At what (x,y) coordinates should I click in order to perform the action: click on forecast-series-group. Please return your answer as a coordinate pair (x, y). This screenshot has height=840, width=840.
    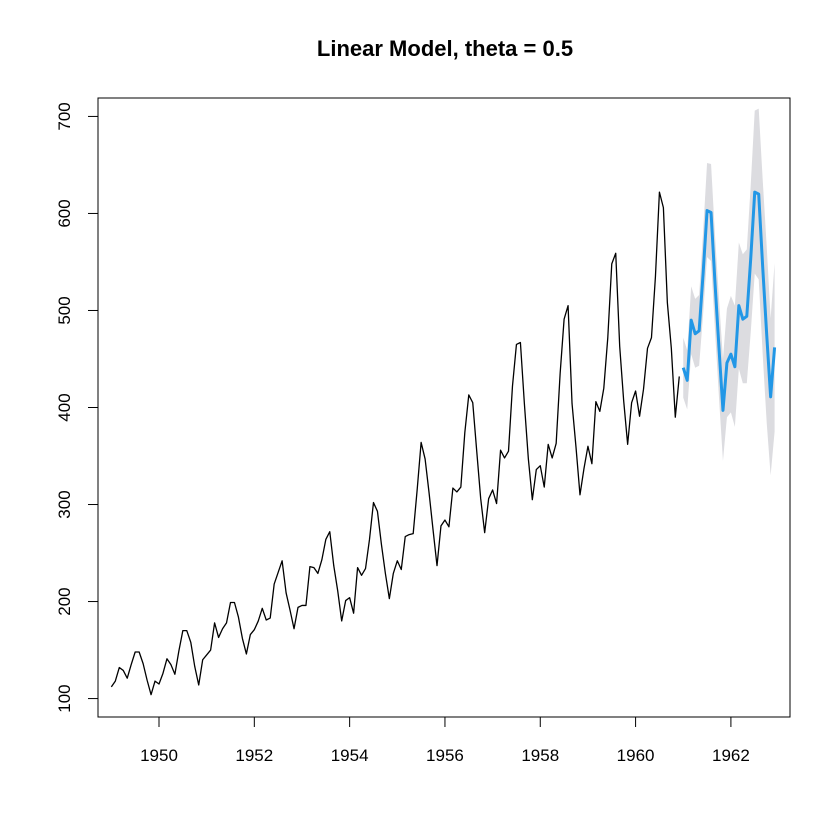
    Looking at the image, I should click on (729, 301).